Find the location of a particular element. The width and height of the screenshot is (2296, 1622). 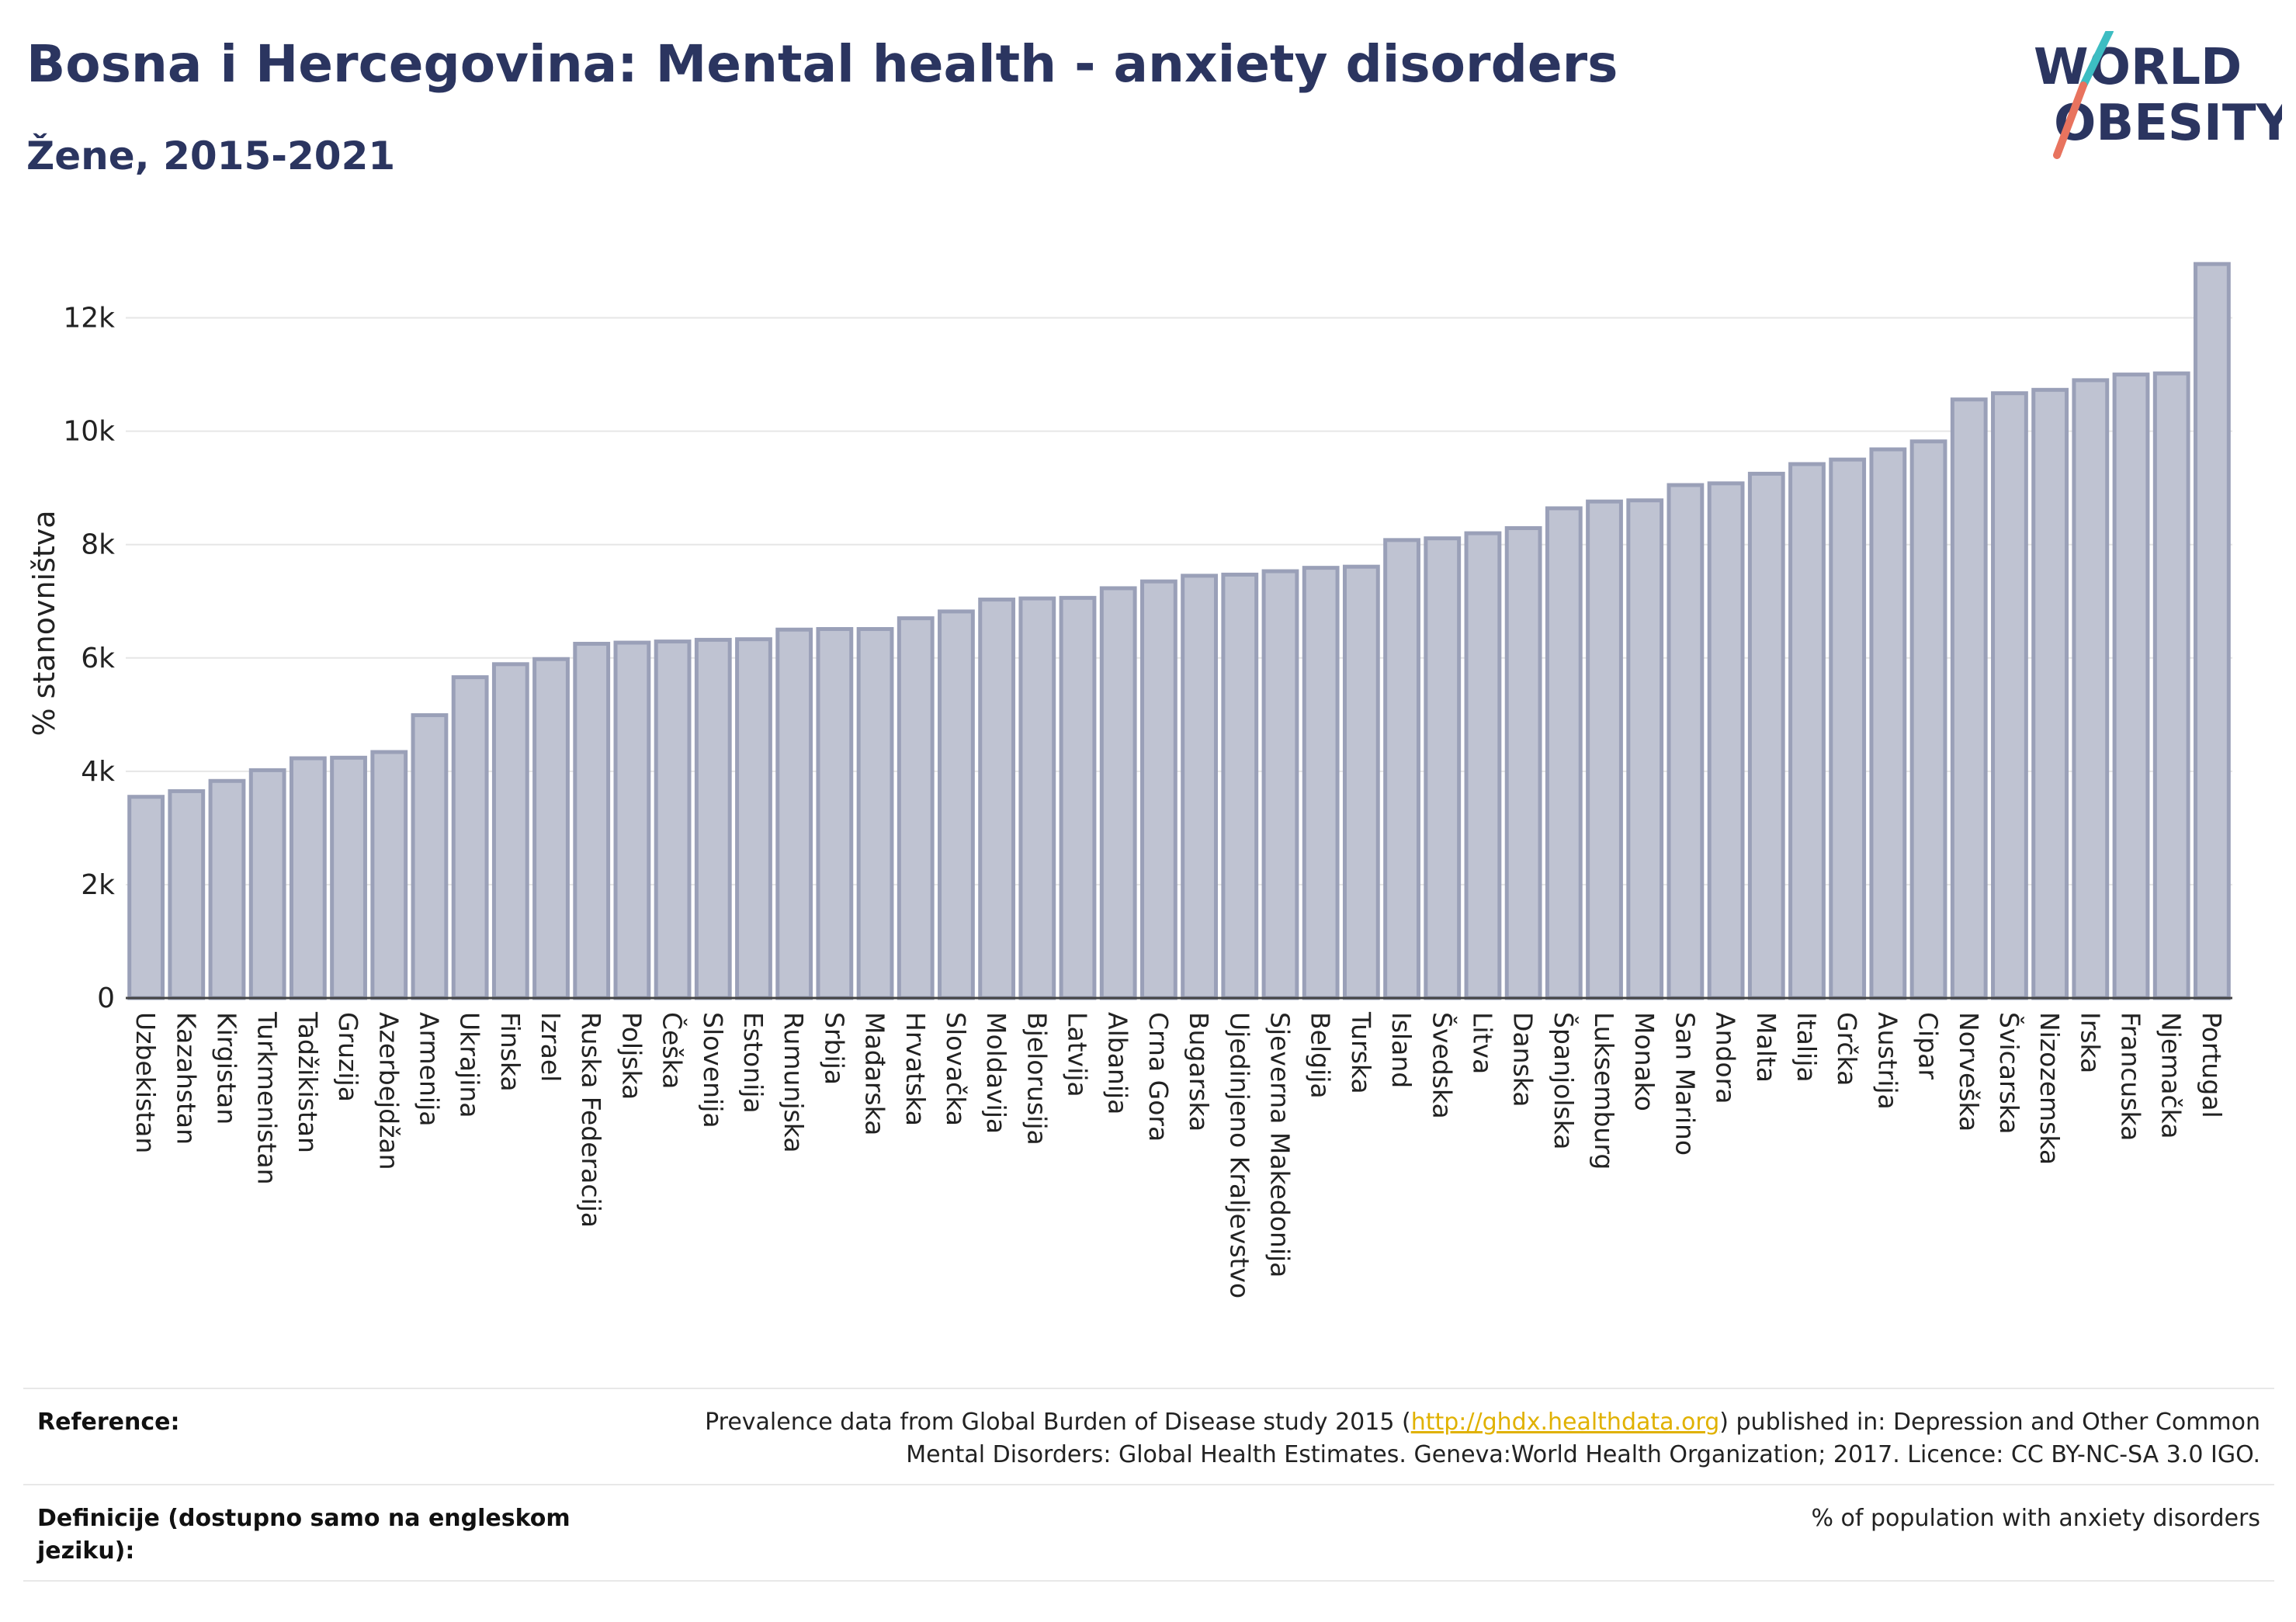

y-tick-label: 4k is located at coordinates (98, 772).